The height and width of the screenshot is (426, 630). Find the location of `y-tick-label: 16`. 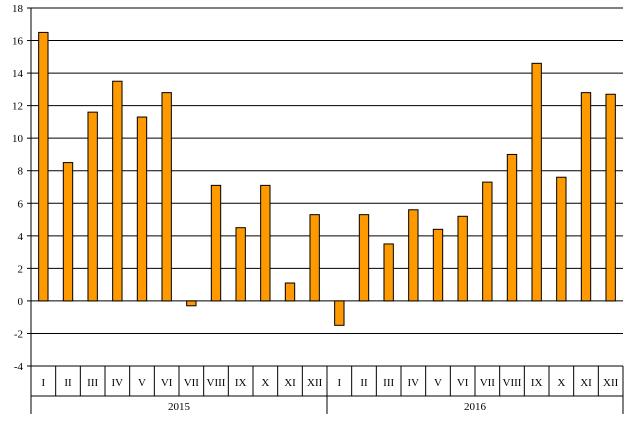

y-tick-label: 16 is located at coordinates (18, 42).